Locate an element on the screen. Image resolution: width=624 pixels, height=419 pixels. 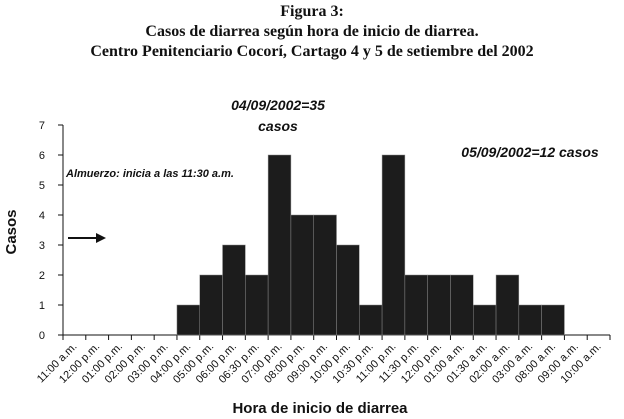
y-tick-label: 1 is located at coordinates (42, 306).